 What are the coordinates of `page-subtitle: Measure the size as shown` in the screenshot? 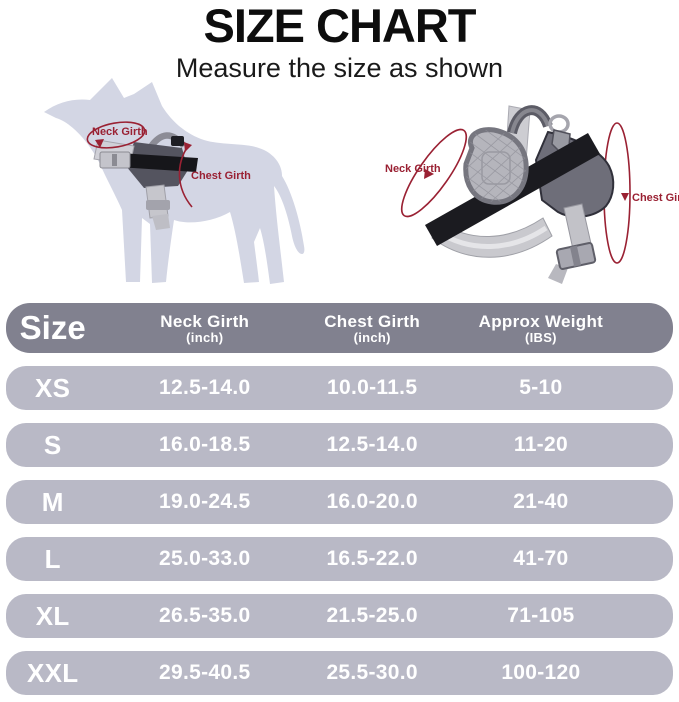 It's located at (339, 68).